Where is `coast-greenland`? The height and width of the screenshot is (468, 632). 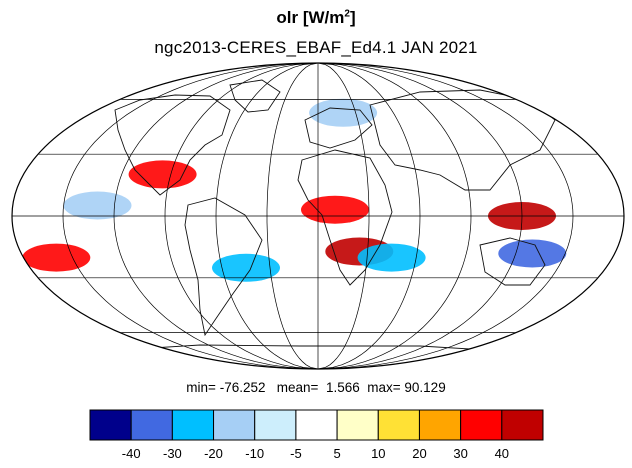 coast-greenland is located at coordinates (255, 96).